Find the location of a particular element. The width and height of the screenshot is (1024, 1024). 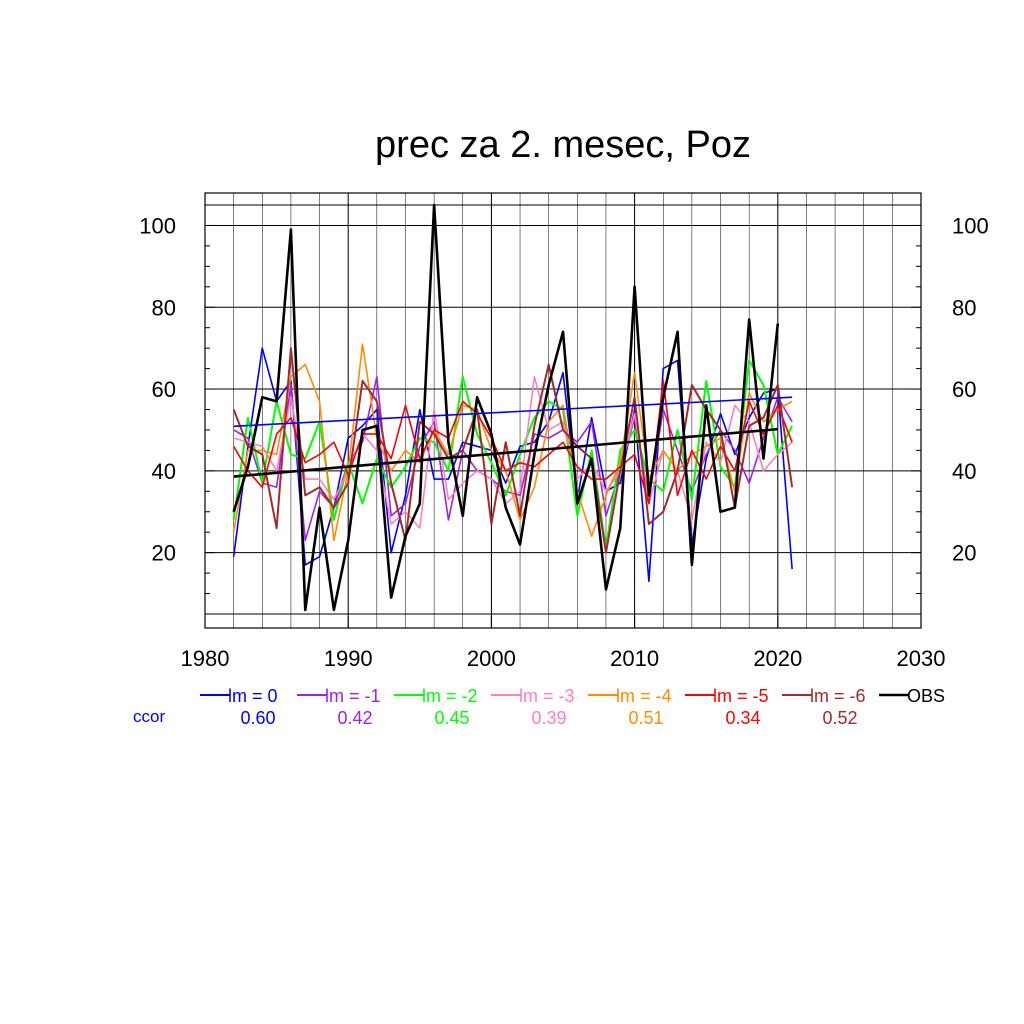

chart-title: prec za 2. mesec, Poz is located at coordinates (563, 145).